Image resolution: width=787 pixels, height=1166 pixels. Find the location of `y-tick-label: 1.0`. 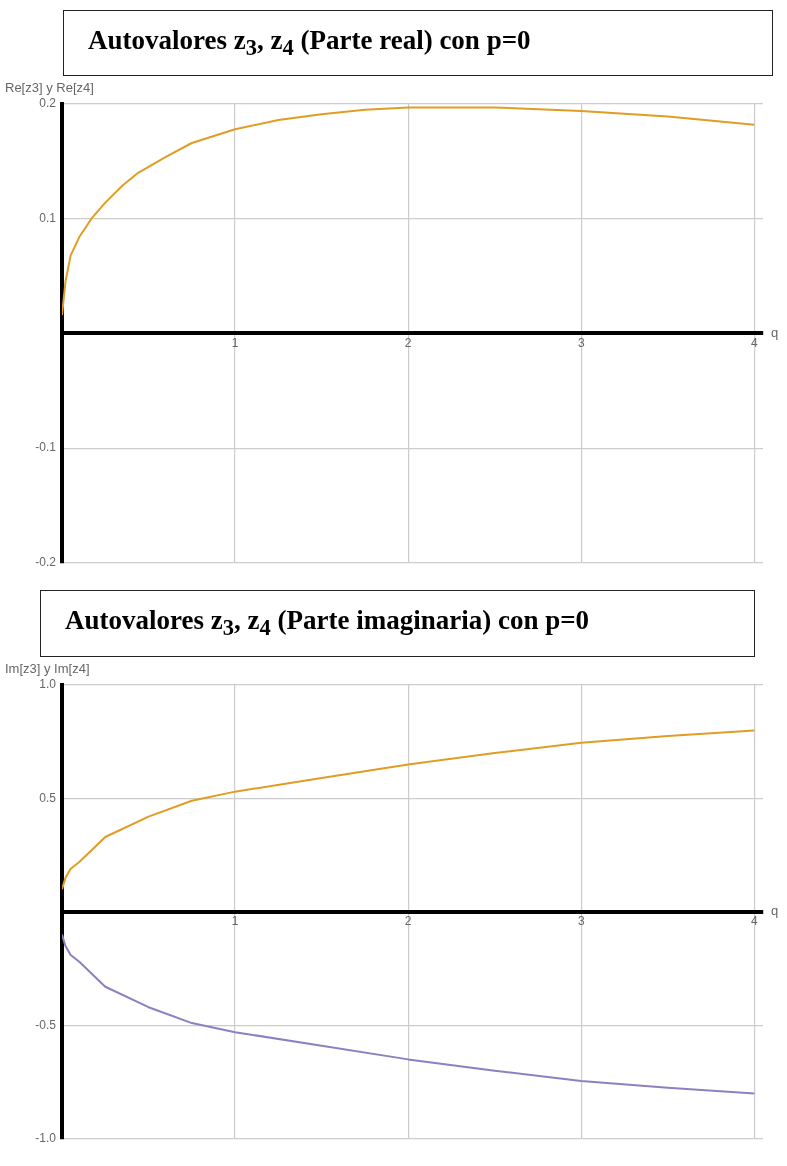

y-tick-label: 1.0 is located at coordinates (48, 684).